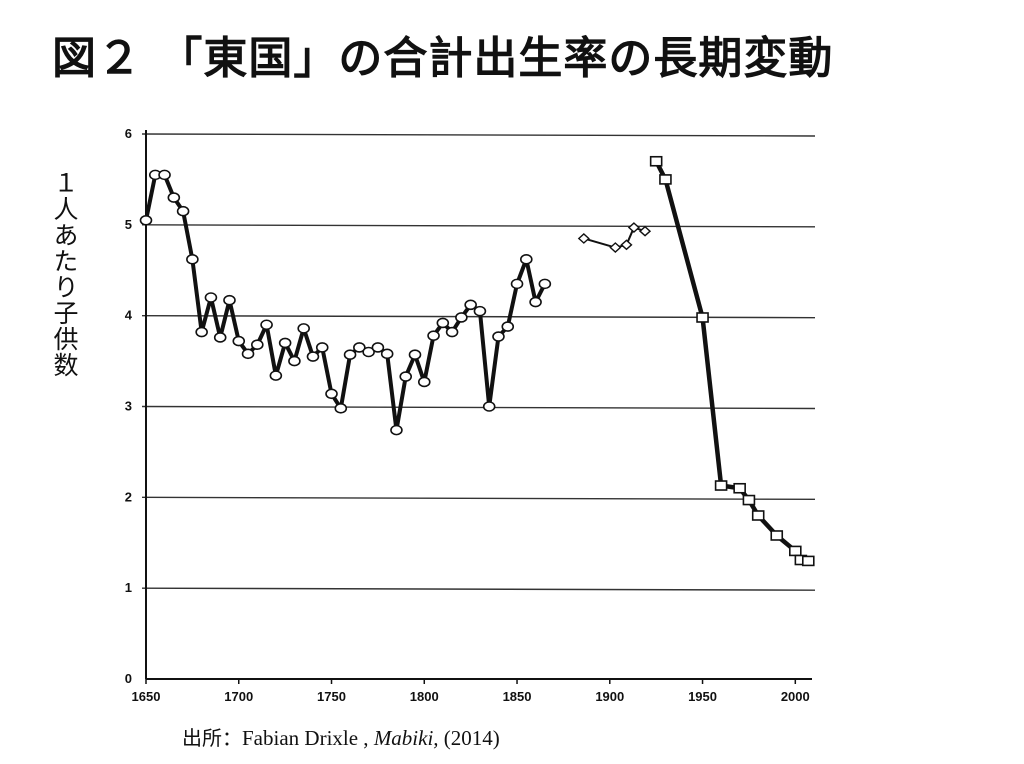  Describe the element at coordinates (64, 274) in the screenshot. I see `y-axis-label: １人あたり子供数` at that location.